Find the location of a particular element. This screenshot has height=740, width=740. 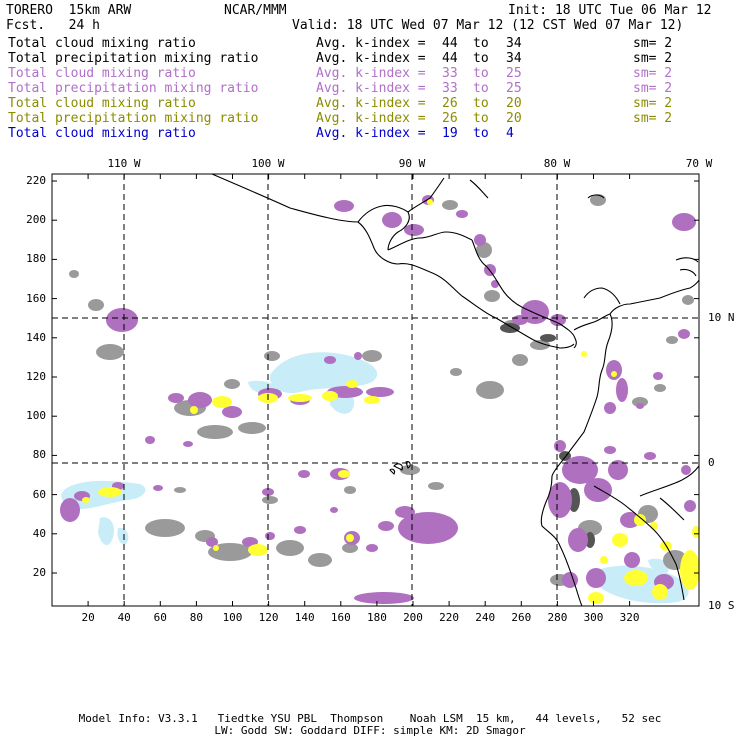

x-tick-label: 60 is located at coordinates (160, 617).